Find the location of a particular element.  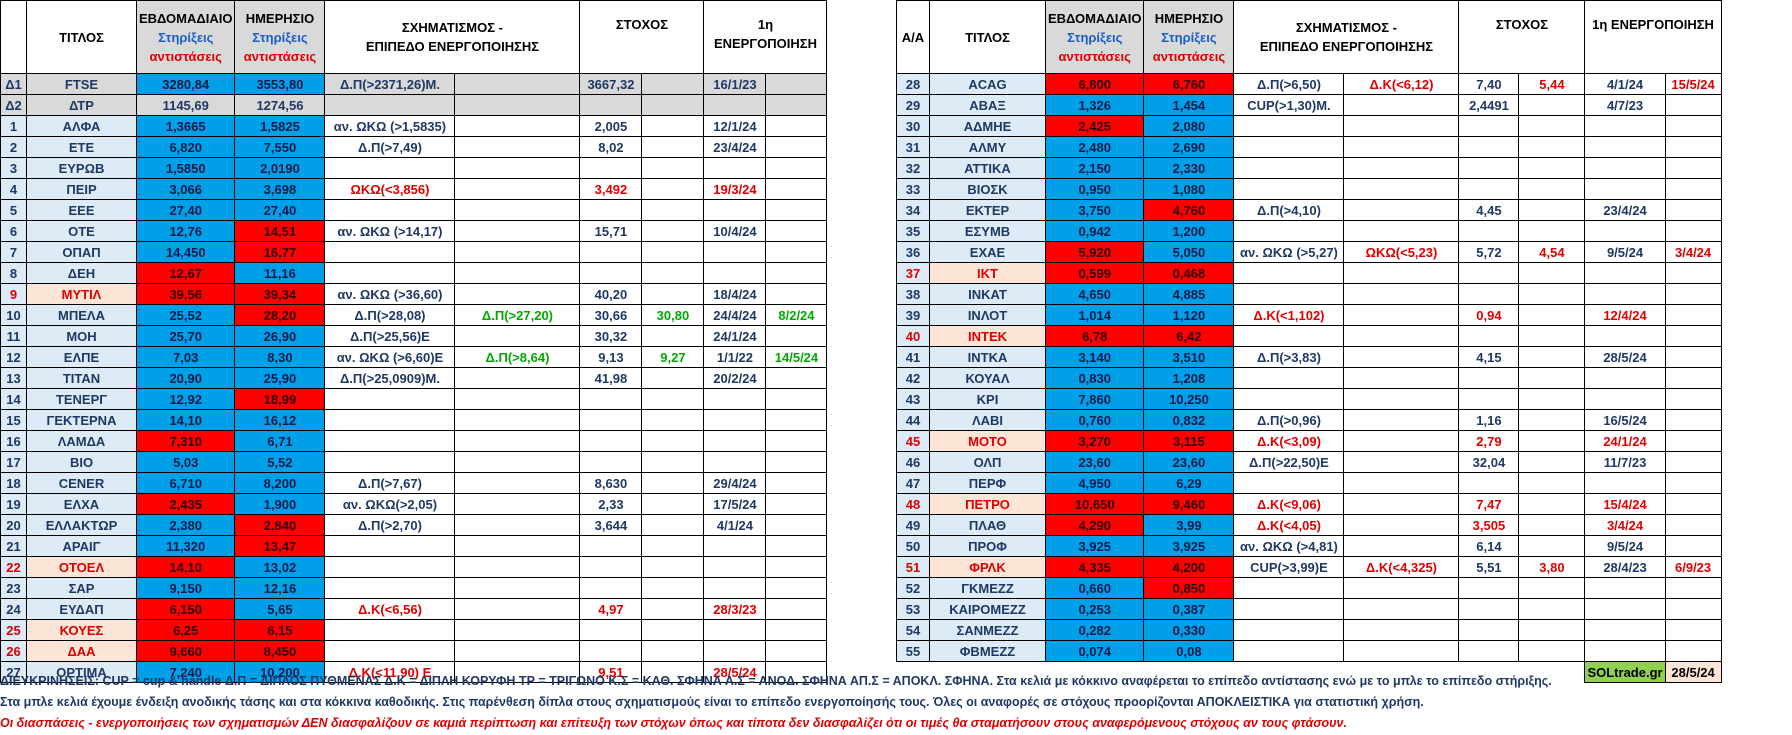

row-title: ΑΡΑΙΓ is located at coordinates (81, 546).